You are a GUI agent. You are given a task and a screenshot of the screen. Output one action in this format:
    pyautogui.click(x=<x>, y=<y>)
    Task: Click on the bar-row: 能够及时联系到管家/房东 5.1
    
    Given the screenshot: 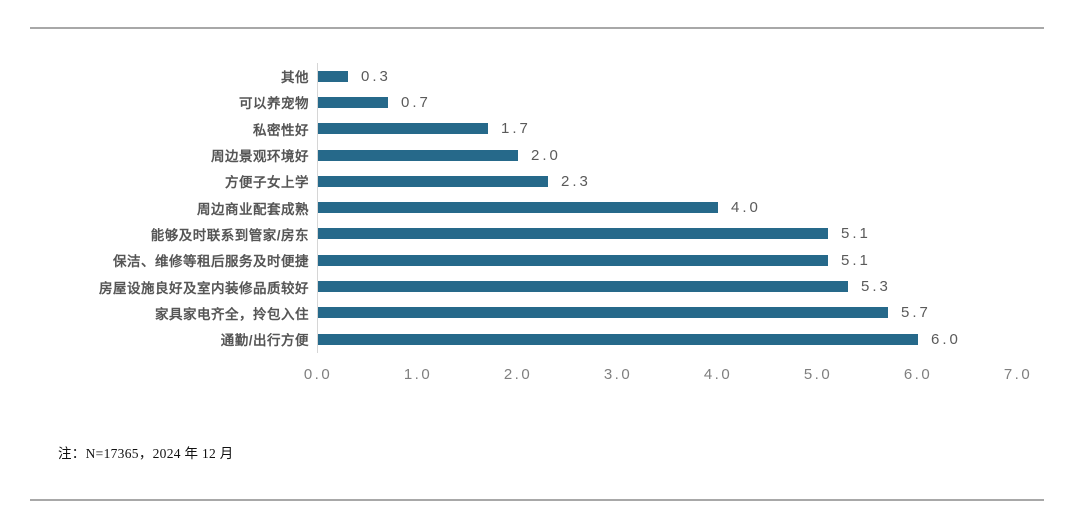 What is the action you would take?
    pyautogui.click(x=535, y=234)
    